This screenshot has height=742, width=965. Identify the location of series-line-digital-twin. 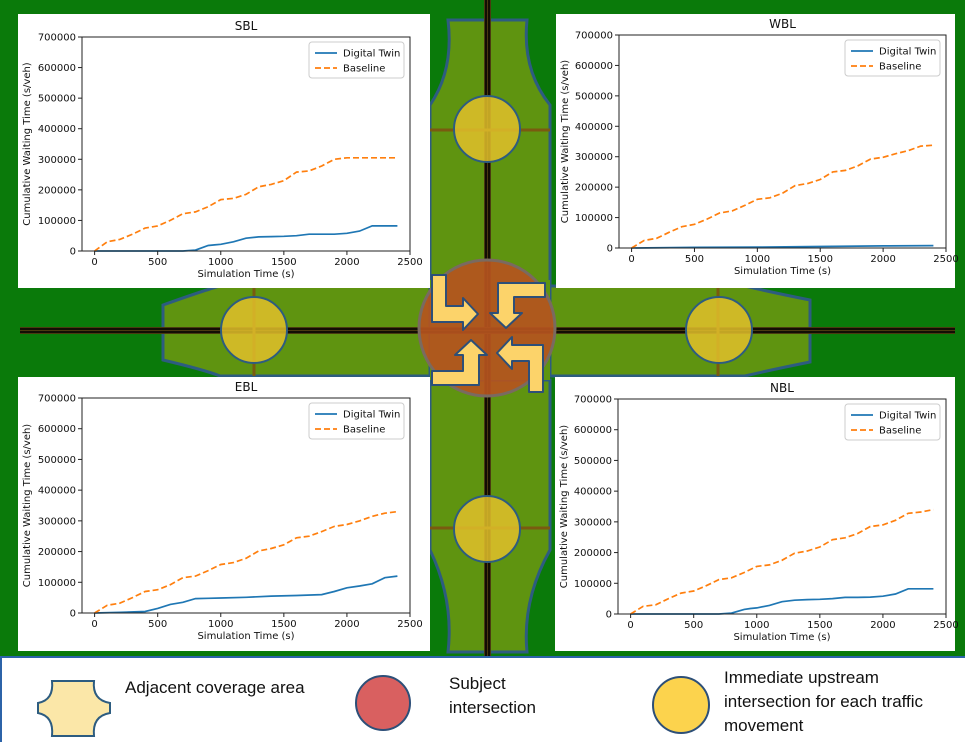
(246, 594).